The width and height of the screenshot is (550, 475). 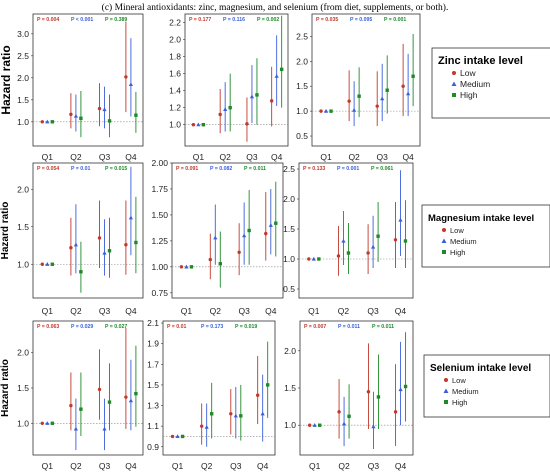 What do you see at coordinates (289, 169) in the screenshot?
I see `y-tick-label: 2.5` at bounding box center [289, 169].